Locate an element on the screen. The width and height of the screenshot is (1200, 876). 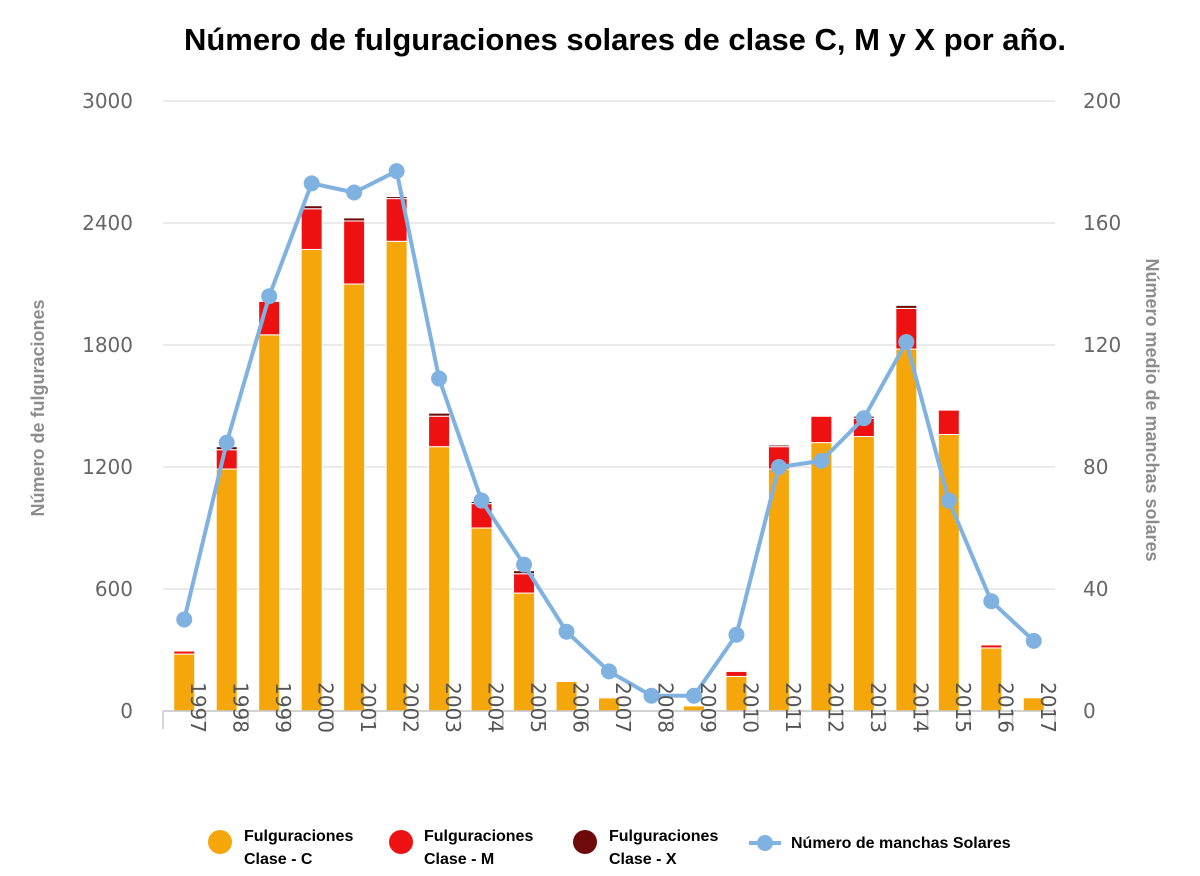
right-tick-label: 80 is located at coordinates (1095, 467).